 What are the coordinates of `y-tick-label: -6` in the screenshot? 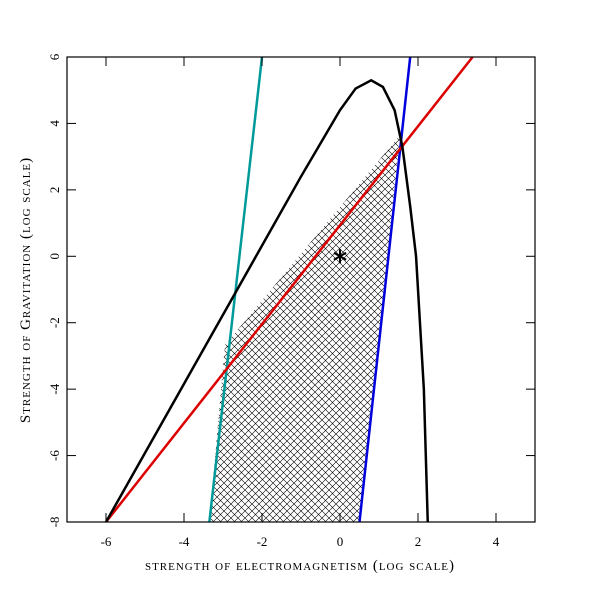 It's located at (54, 455).